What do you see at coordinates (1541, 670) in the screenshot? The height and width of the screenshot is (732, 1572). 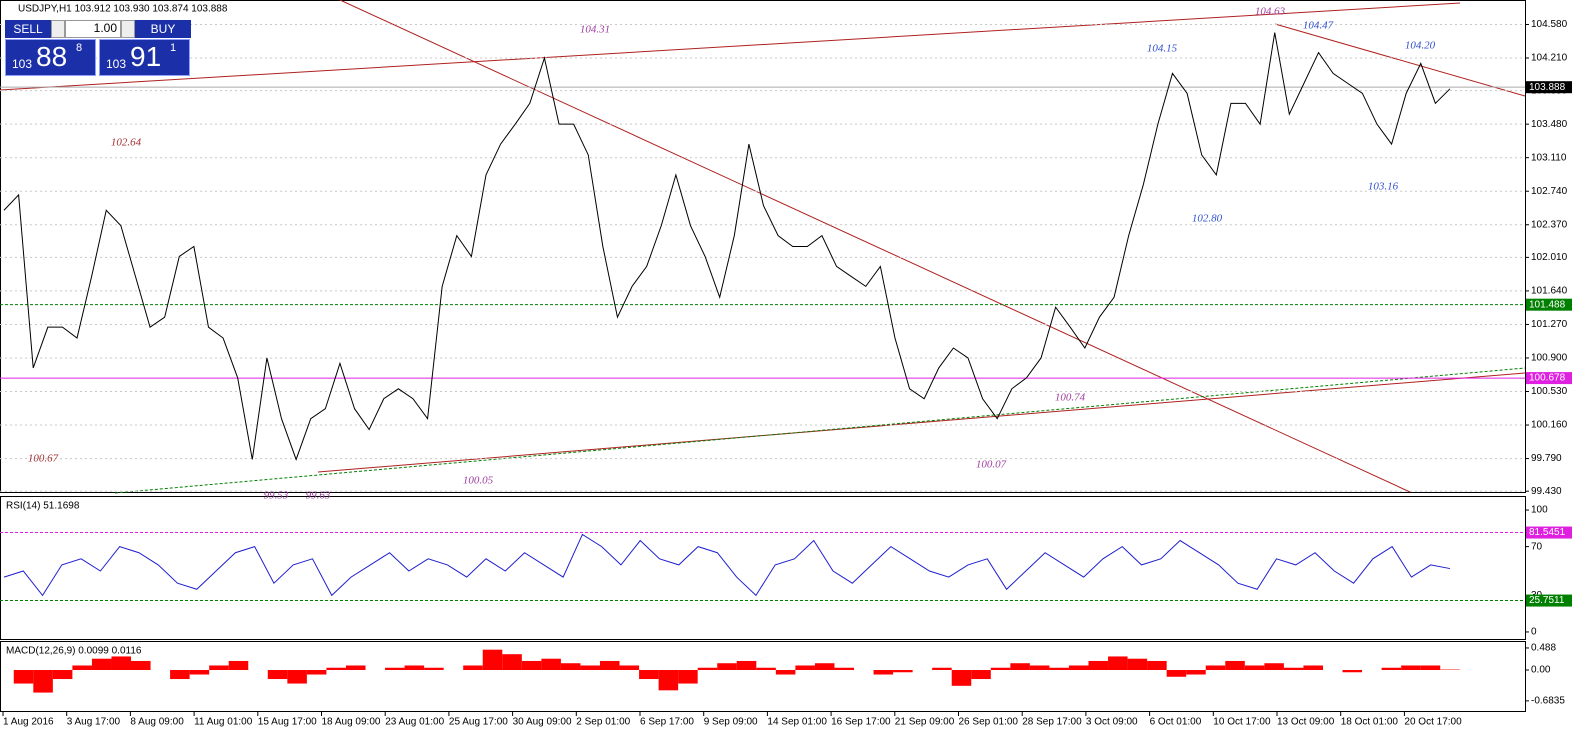 I see `y-tick-label: 0.00` at bounding box center [1541, 670].